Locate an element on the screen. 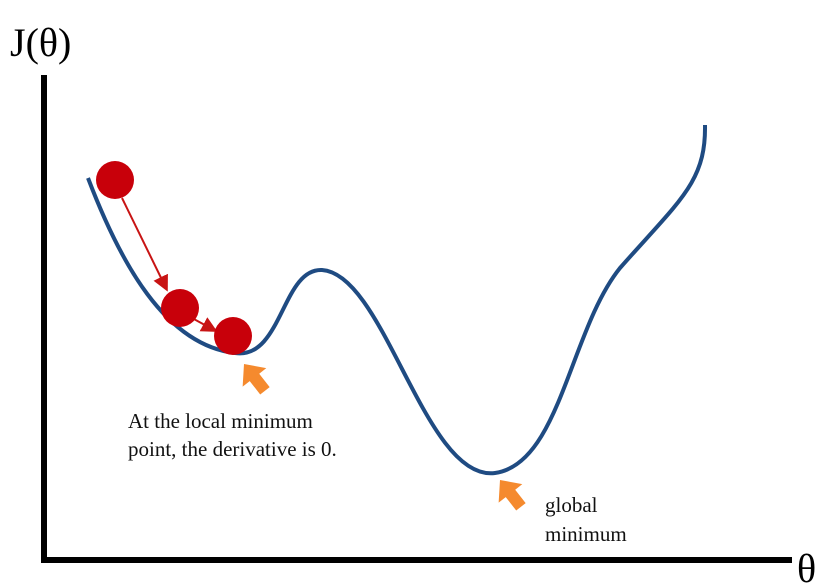 Image resolution: width=818 pixels, height=585 pixels. annotation-line: minimum is located at coordinates (586, 534).